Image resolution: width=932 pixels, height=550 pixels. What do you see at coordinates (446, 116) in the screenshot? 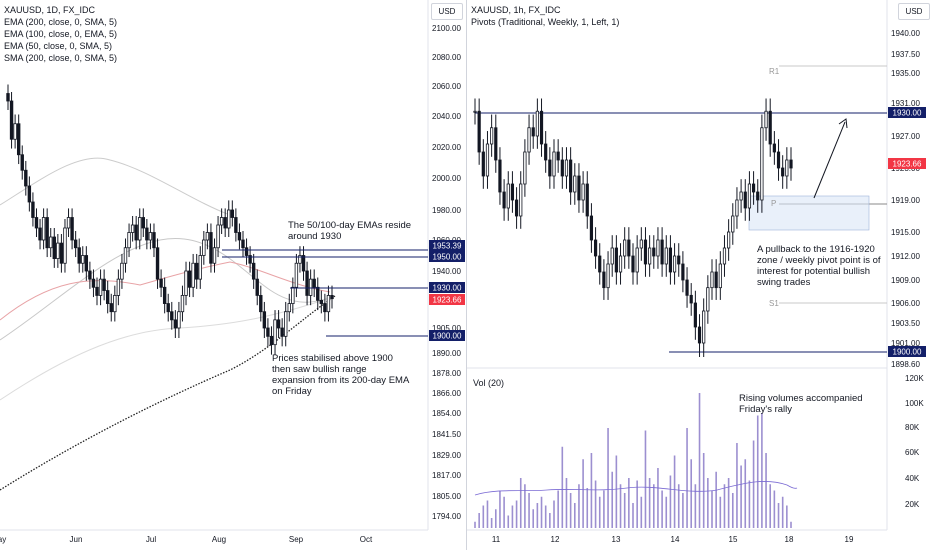
I see `price-tick-label: 2040.00` at bounding box center [446, 116].